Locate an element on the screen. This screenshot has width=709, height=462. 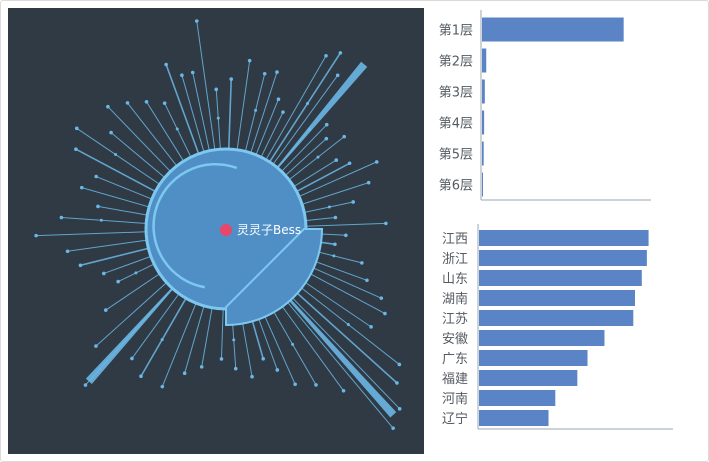
category-tick-label: 第4层 is located at coordinates (456, 124).